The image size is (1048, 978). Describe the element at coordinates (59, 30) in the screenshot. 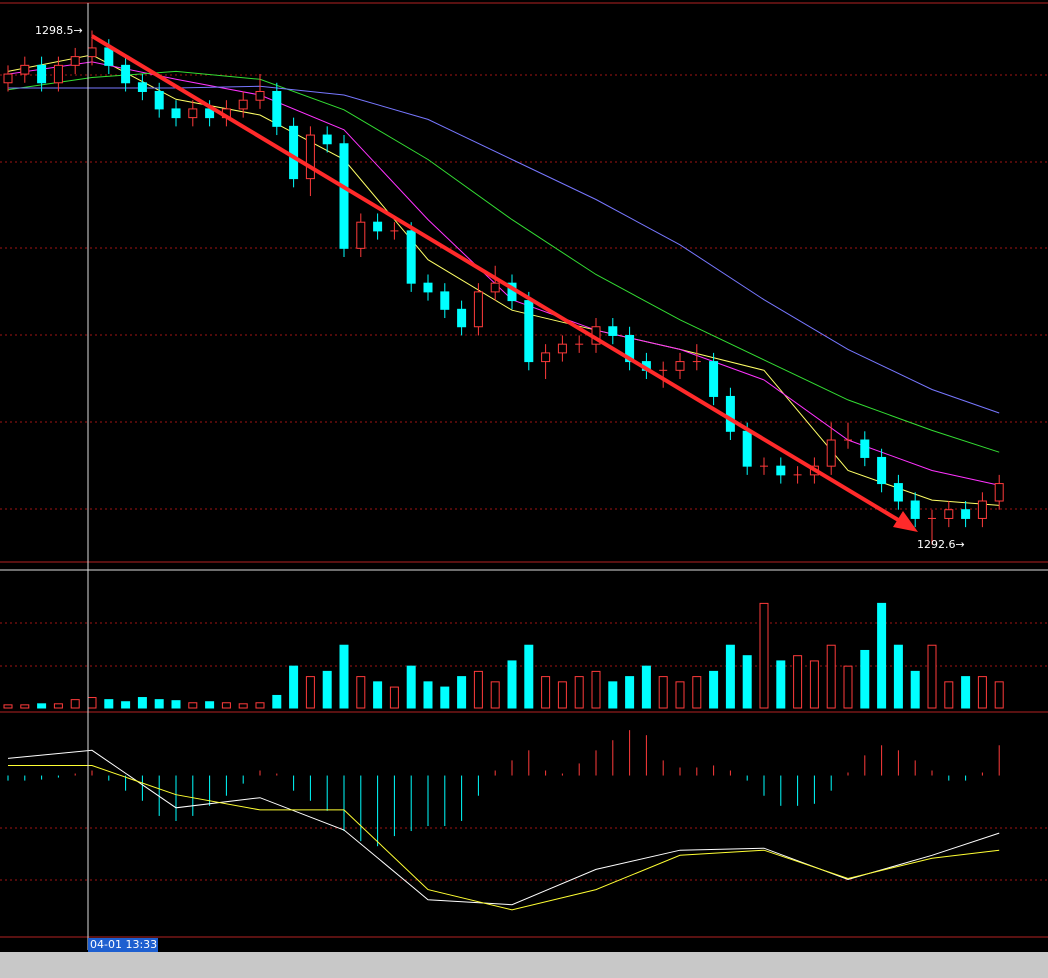

I see `high-annotation: 1298.5→` at that location.